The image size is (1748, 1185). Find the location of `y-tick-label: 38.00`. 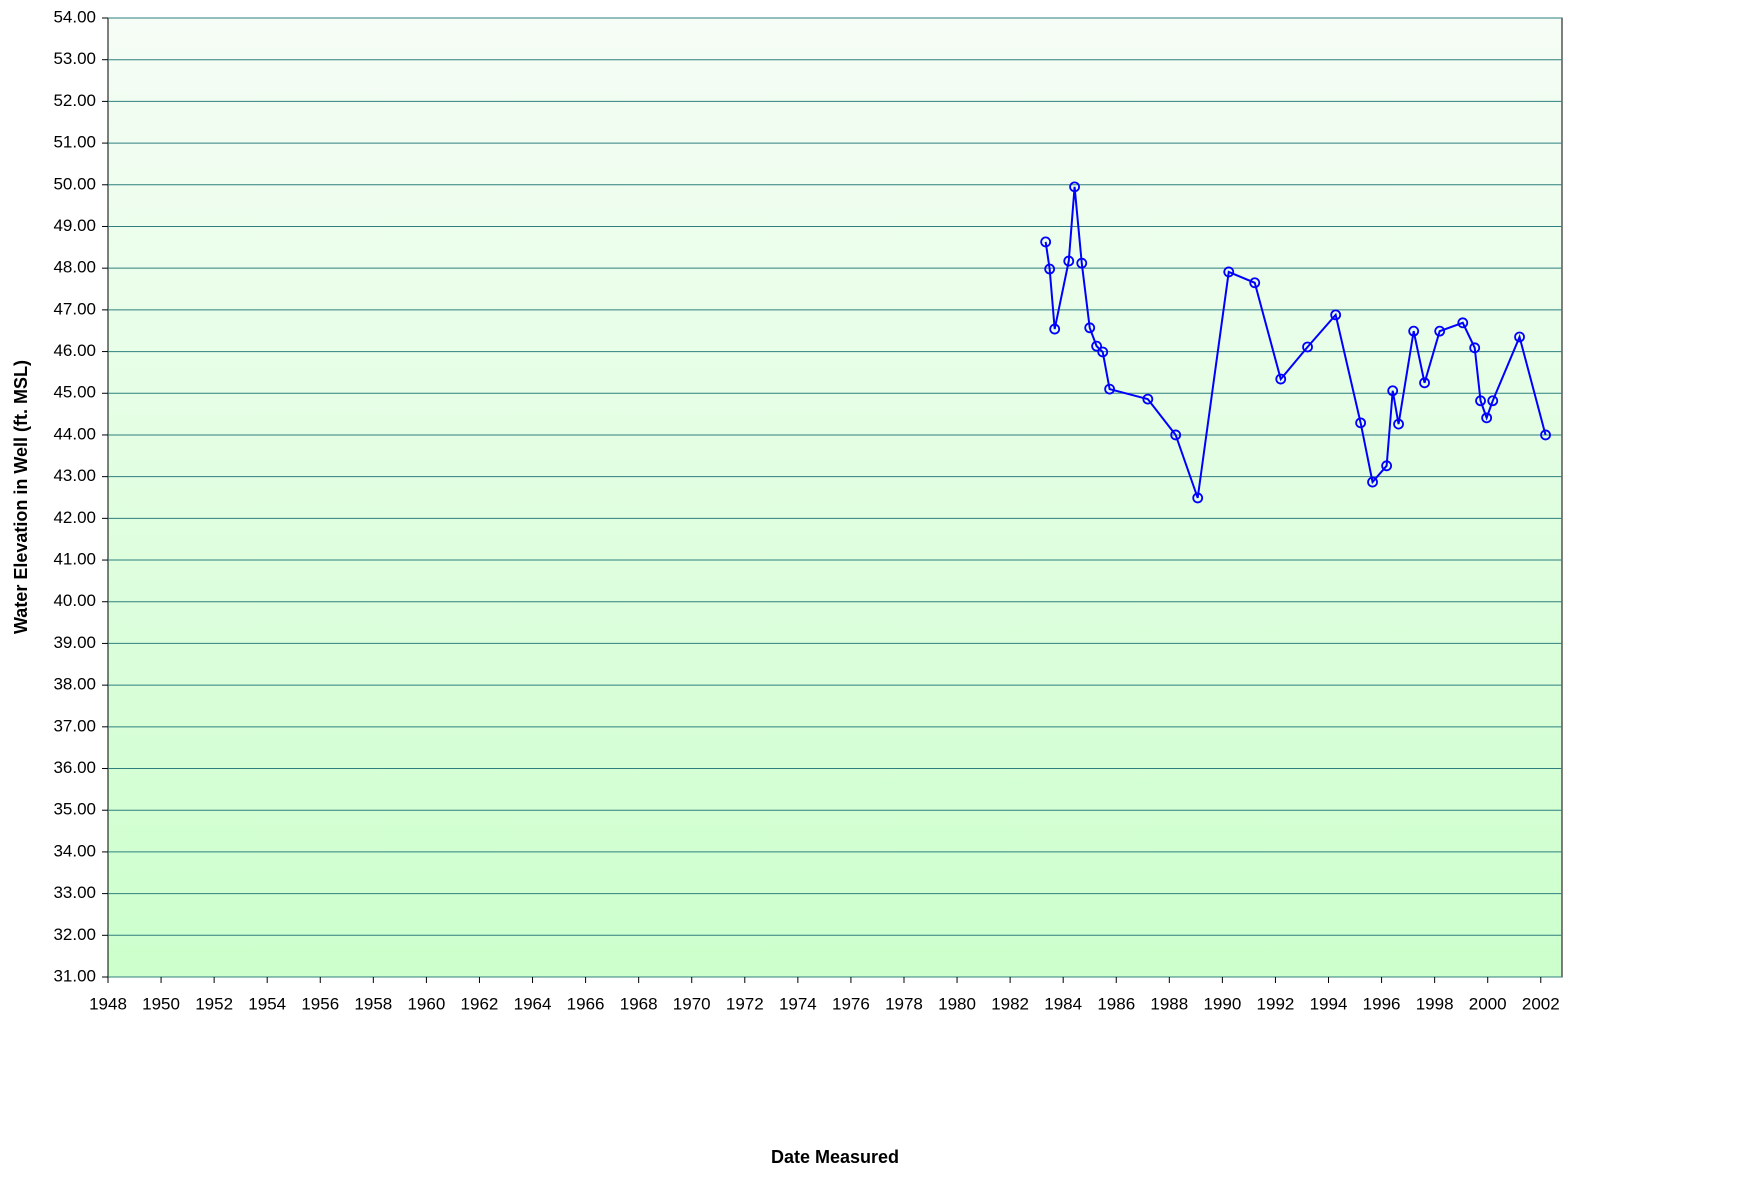

y-tick-label: 38.00 is located at coordinates (74, 684).